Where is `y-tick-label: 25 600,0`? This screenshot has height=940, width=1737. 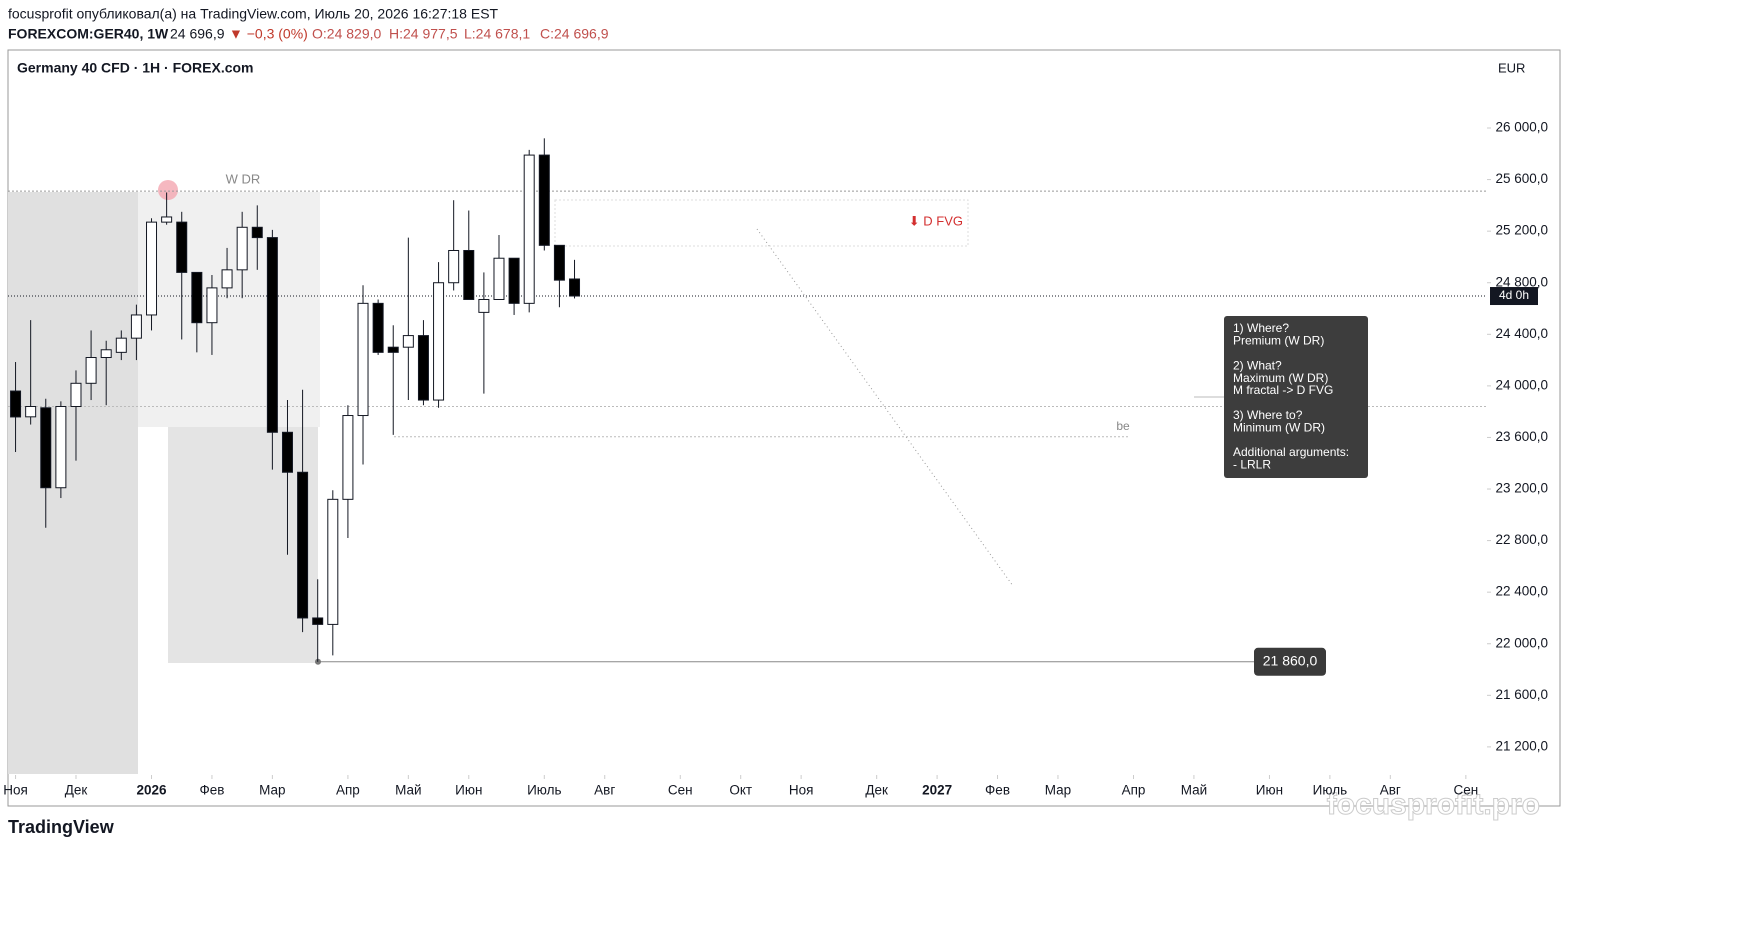 y-tick-label: 25 600,0 is located at coordinates (1521, 178).